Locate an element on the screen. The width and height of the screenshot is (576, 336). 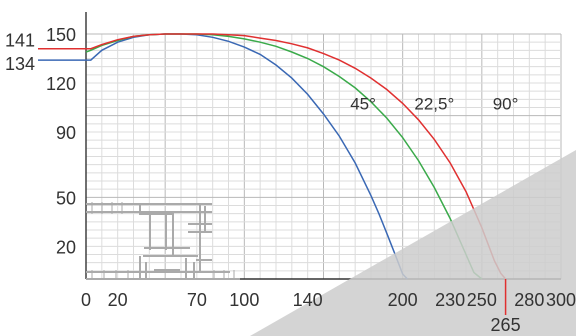
x-tick-label: 300 is located at coordinates (561, 300).